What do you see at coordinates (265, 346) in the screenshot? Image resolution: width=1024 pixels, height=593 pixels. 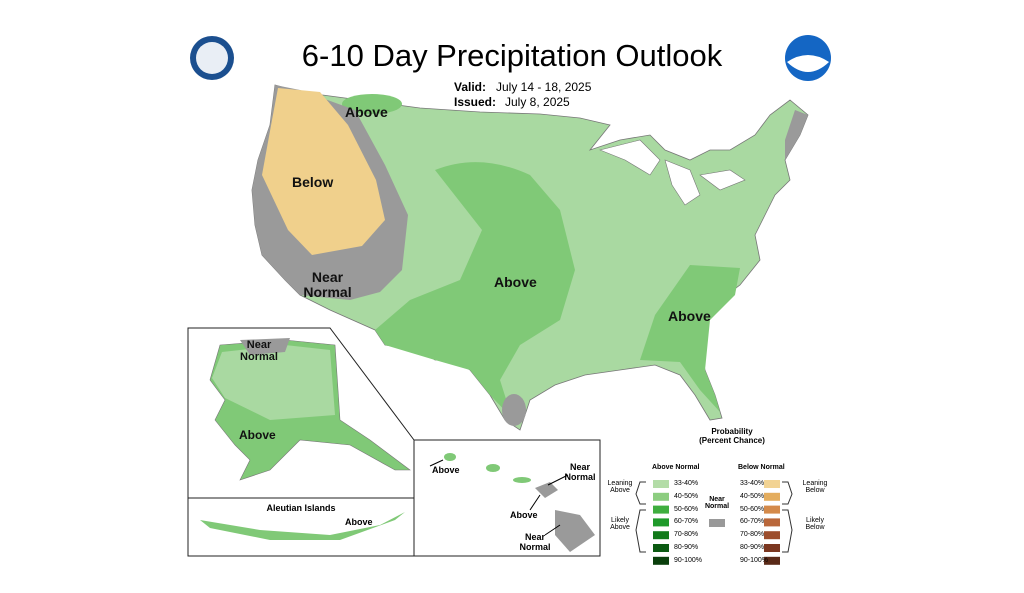 I see `alaska-near-normal` at bounding box center [265, 346].